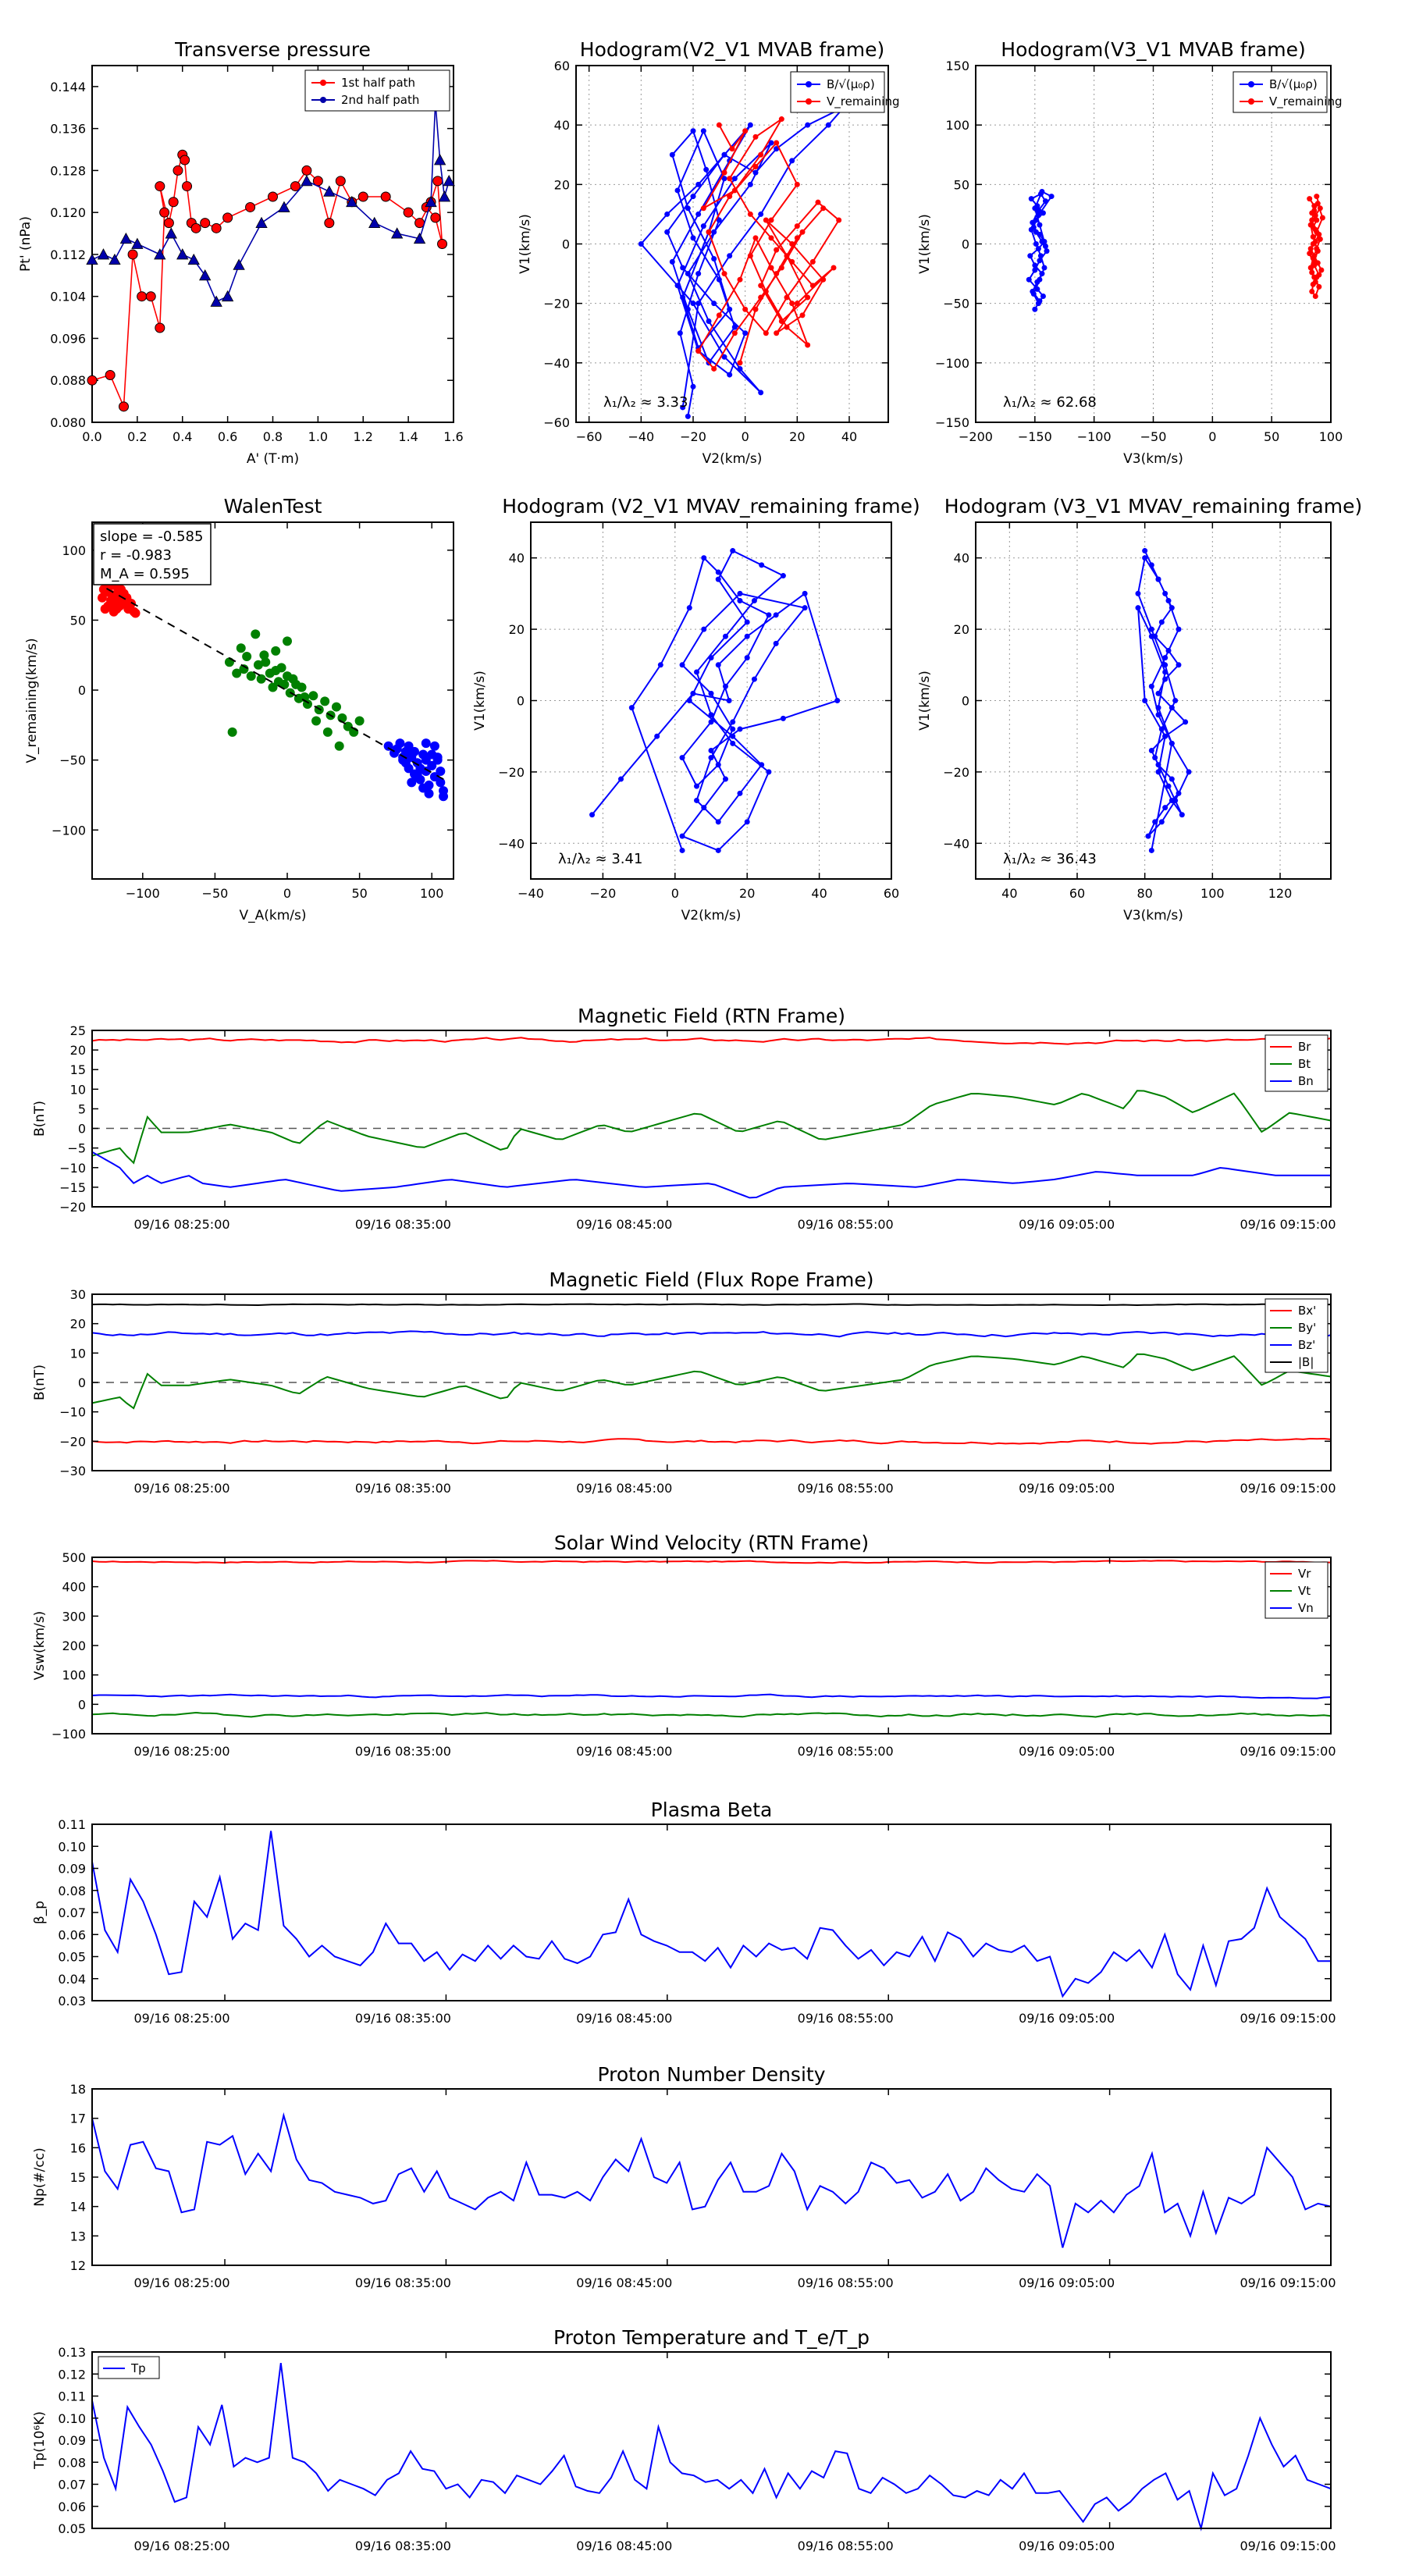 Image resolution: width=1405 pixels, height=2576 pixels. What do you see at coordinates (359, 893) in the screenshot?
I see `x-tick-label: 50` at bounding box center [359, 893].